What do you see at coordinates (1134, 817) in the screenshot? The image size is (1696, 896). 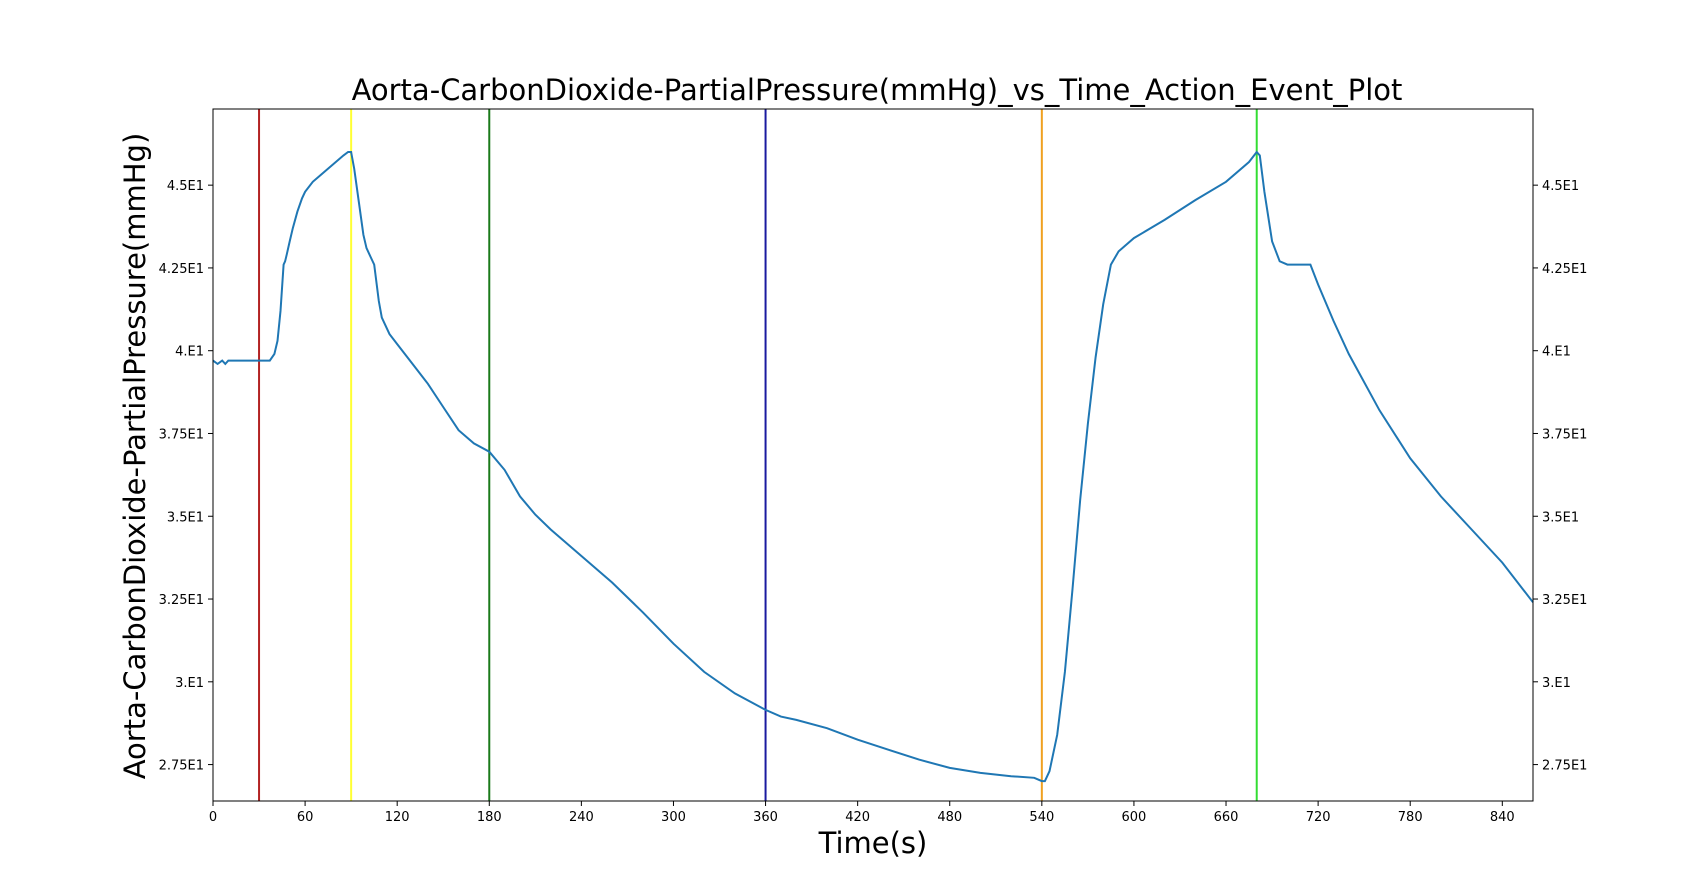 I see `x-tick-label: 600` at bounding box center [1134, 817].